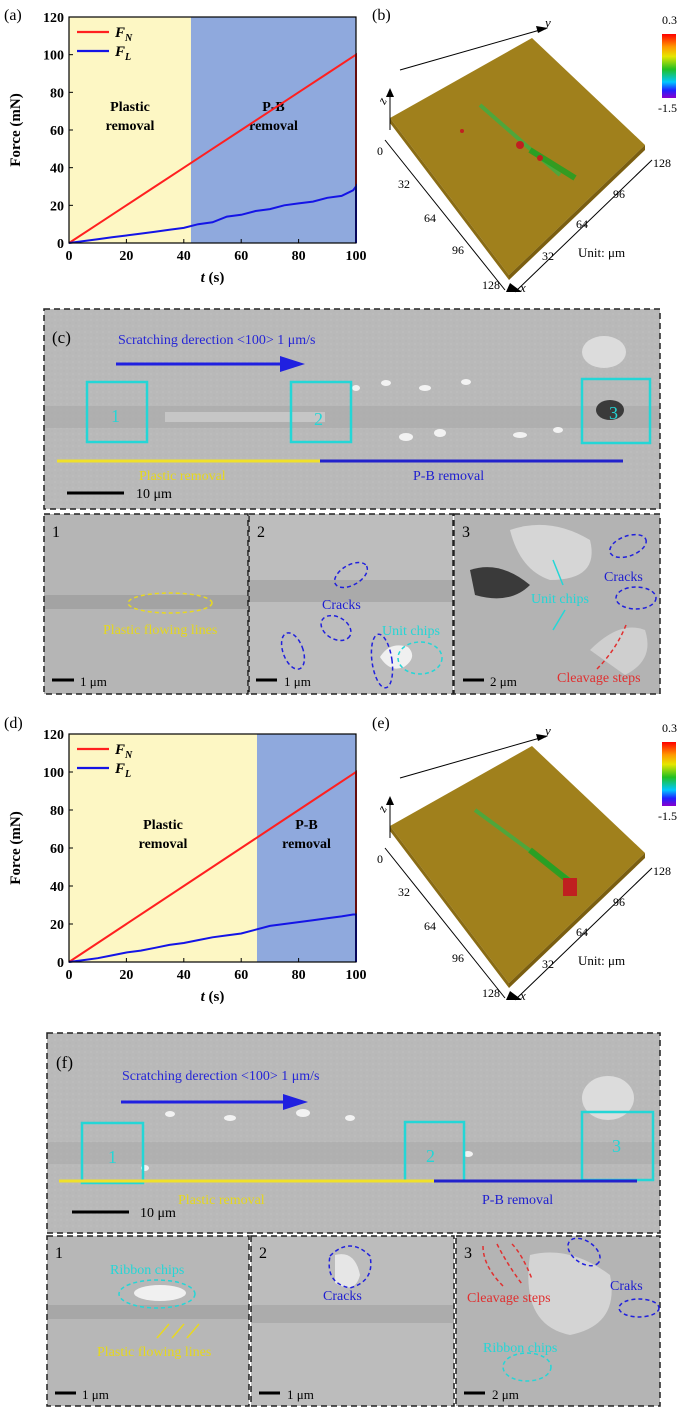 Image resolution: width=685 pixels, height=1416 pixels. What do you see at coordinates (669, 66) in the screenshot?
I see `colorbar-b` at bounding box center [669, 66].